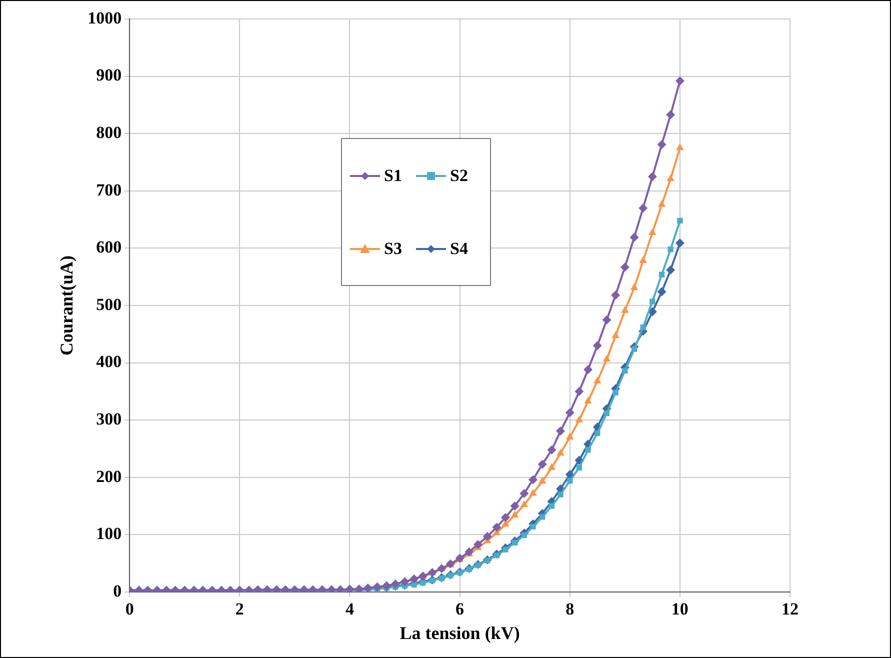  What do you see at coordinates (459, 176) in the screenshot?
I see `legend-label: S2` at bounding box center [459, 176].